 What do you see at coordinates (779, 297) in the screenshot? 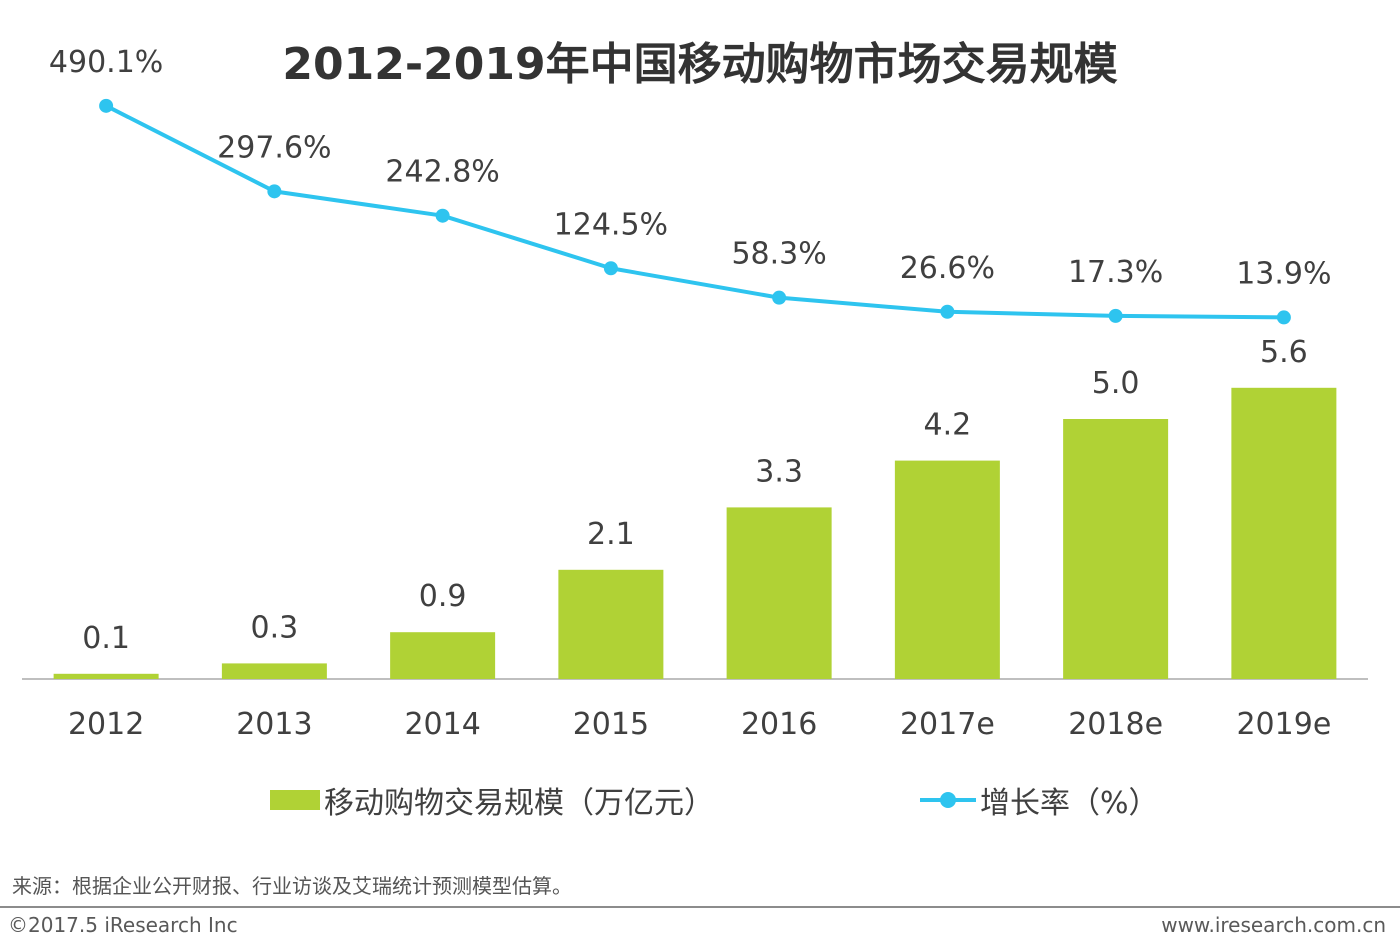
I see `growth-point-2016` at bounding box center [779, 297].